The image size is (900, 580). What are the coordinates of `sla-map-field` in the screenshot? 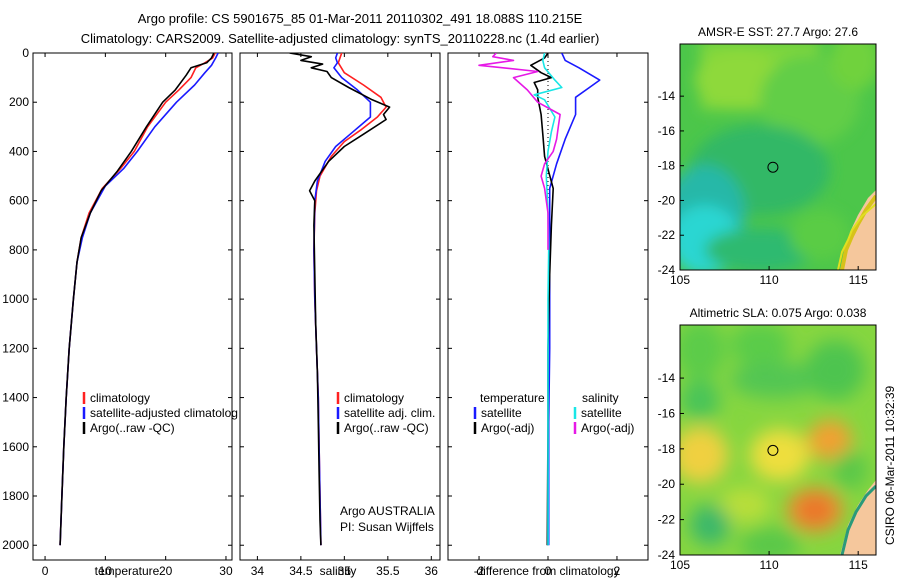 It's located at (778, 440).